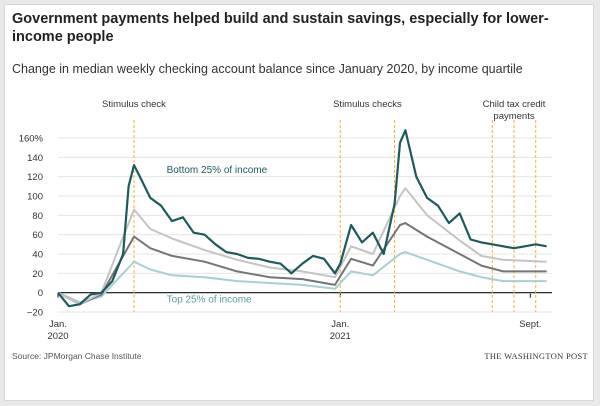  Describe the element at coordinates (40, 293) in the screenshot. I see `y-tick-label: 0` at that location.